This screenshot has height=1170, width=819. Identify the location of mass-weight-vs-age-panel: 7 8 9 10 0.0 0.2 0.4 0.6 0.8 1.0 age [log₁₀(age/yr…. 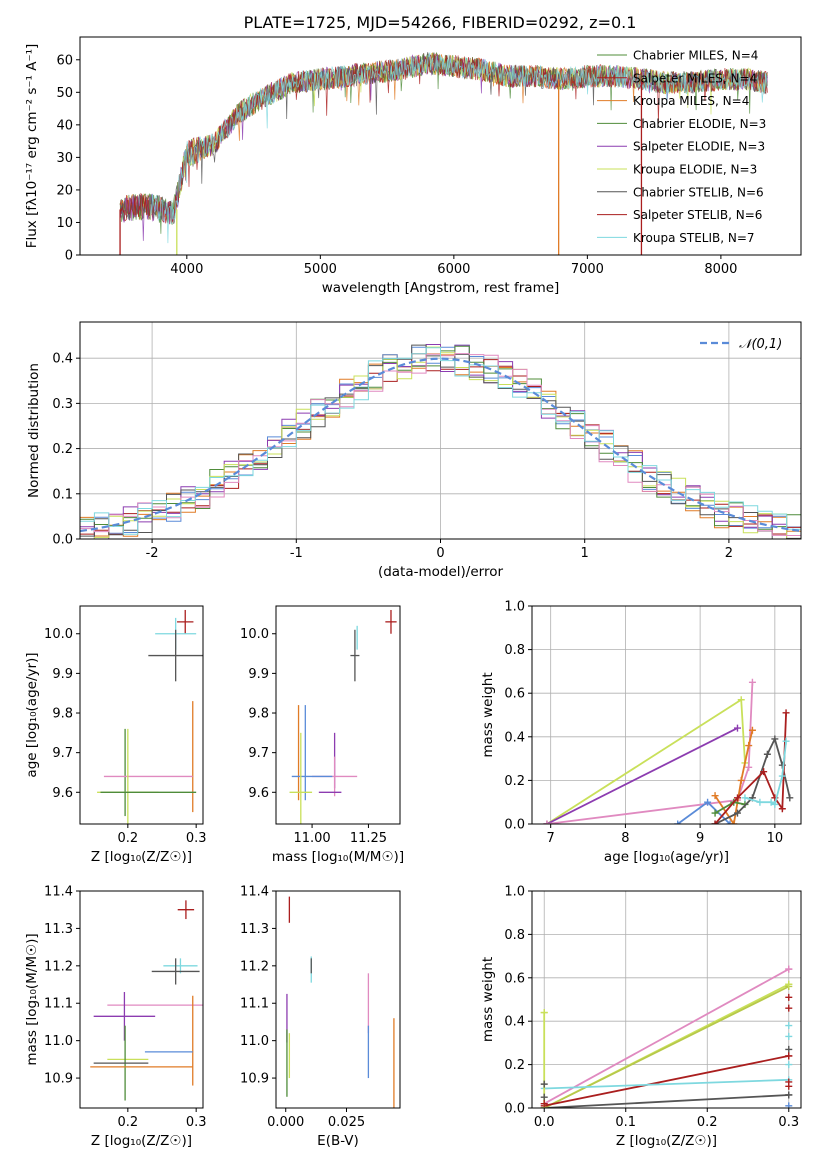
(641, 732).